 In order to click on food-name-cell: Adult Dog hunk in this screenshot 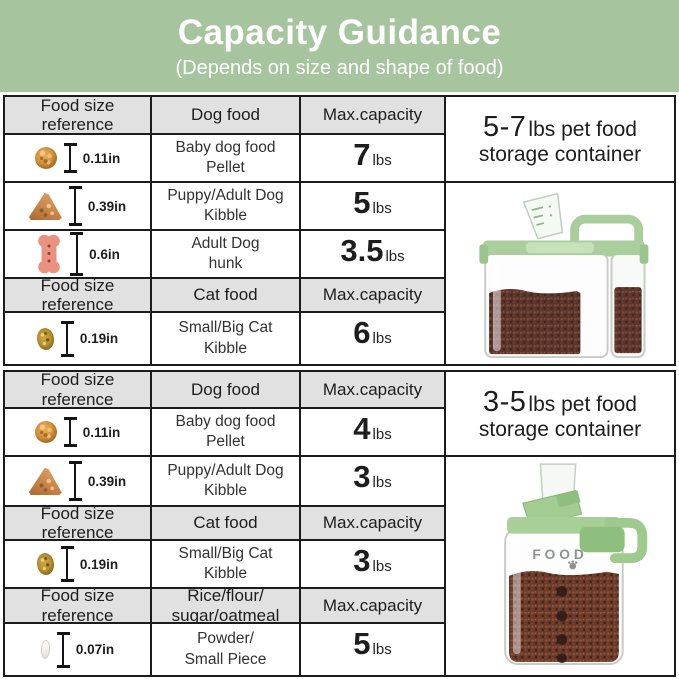, I will do `click(226, 255)`.